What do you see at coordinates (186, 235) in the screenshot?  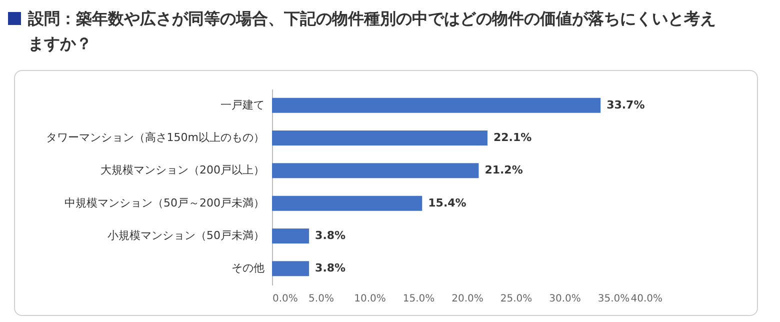 I see `y-tick-label: 小規模マンション（50戸未満）` at bounding box center [186, 235].